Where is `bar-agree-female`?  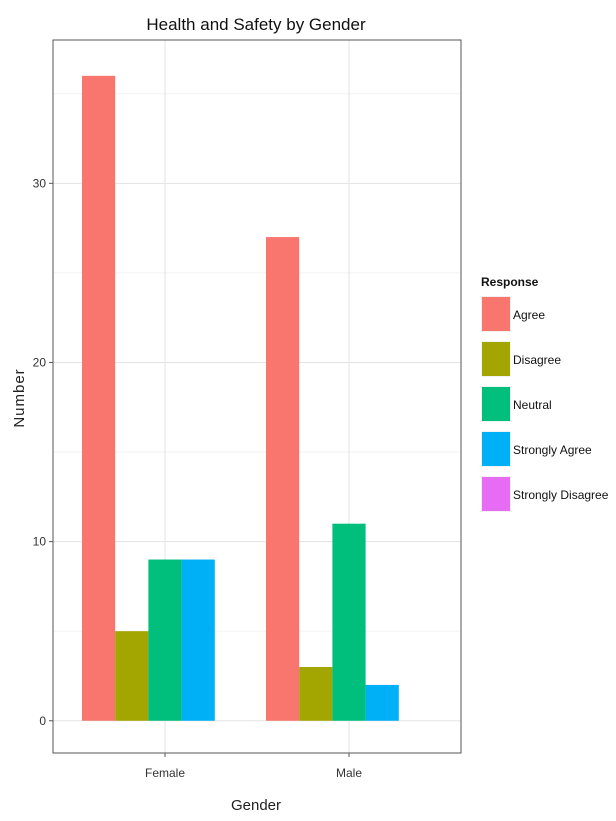
bar-agree-female is located at coordinates (99, 398).